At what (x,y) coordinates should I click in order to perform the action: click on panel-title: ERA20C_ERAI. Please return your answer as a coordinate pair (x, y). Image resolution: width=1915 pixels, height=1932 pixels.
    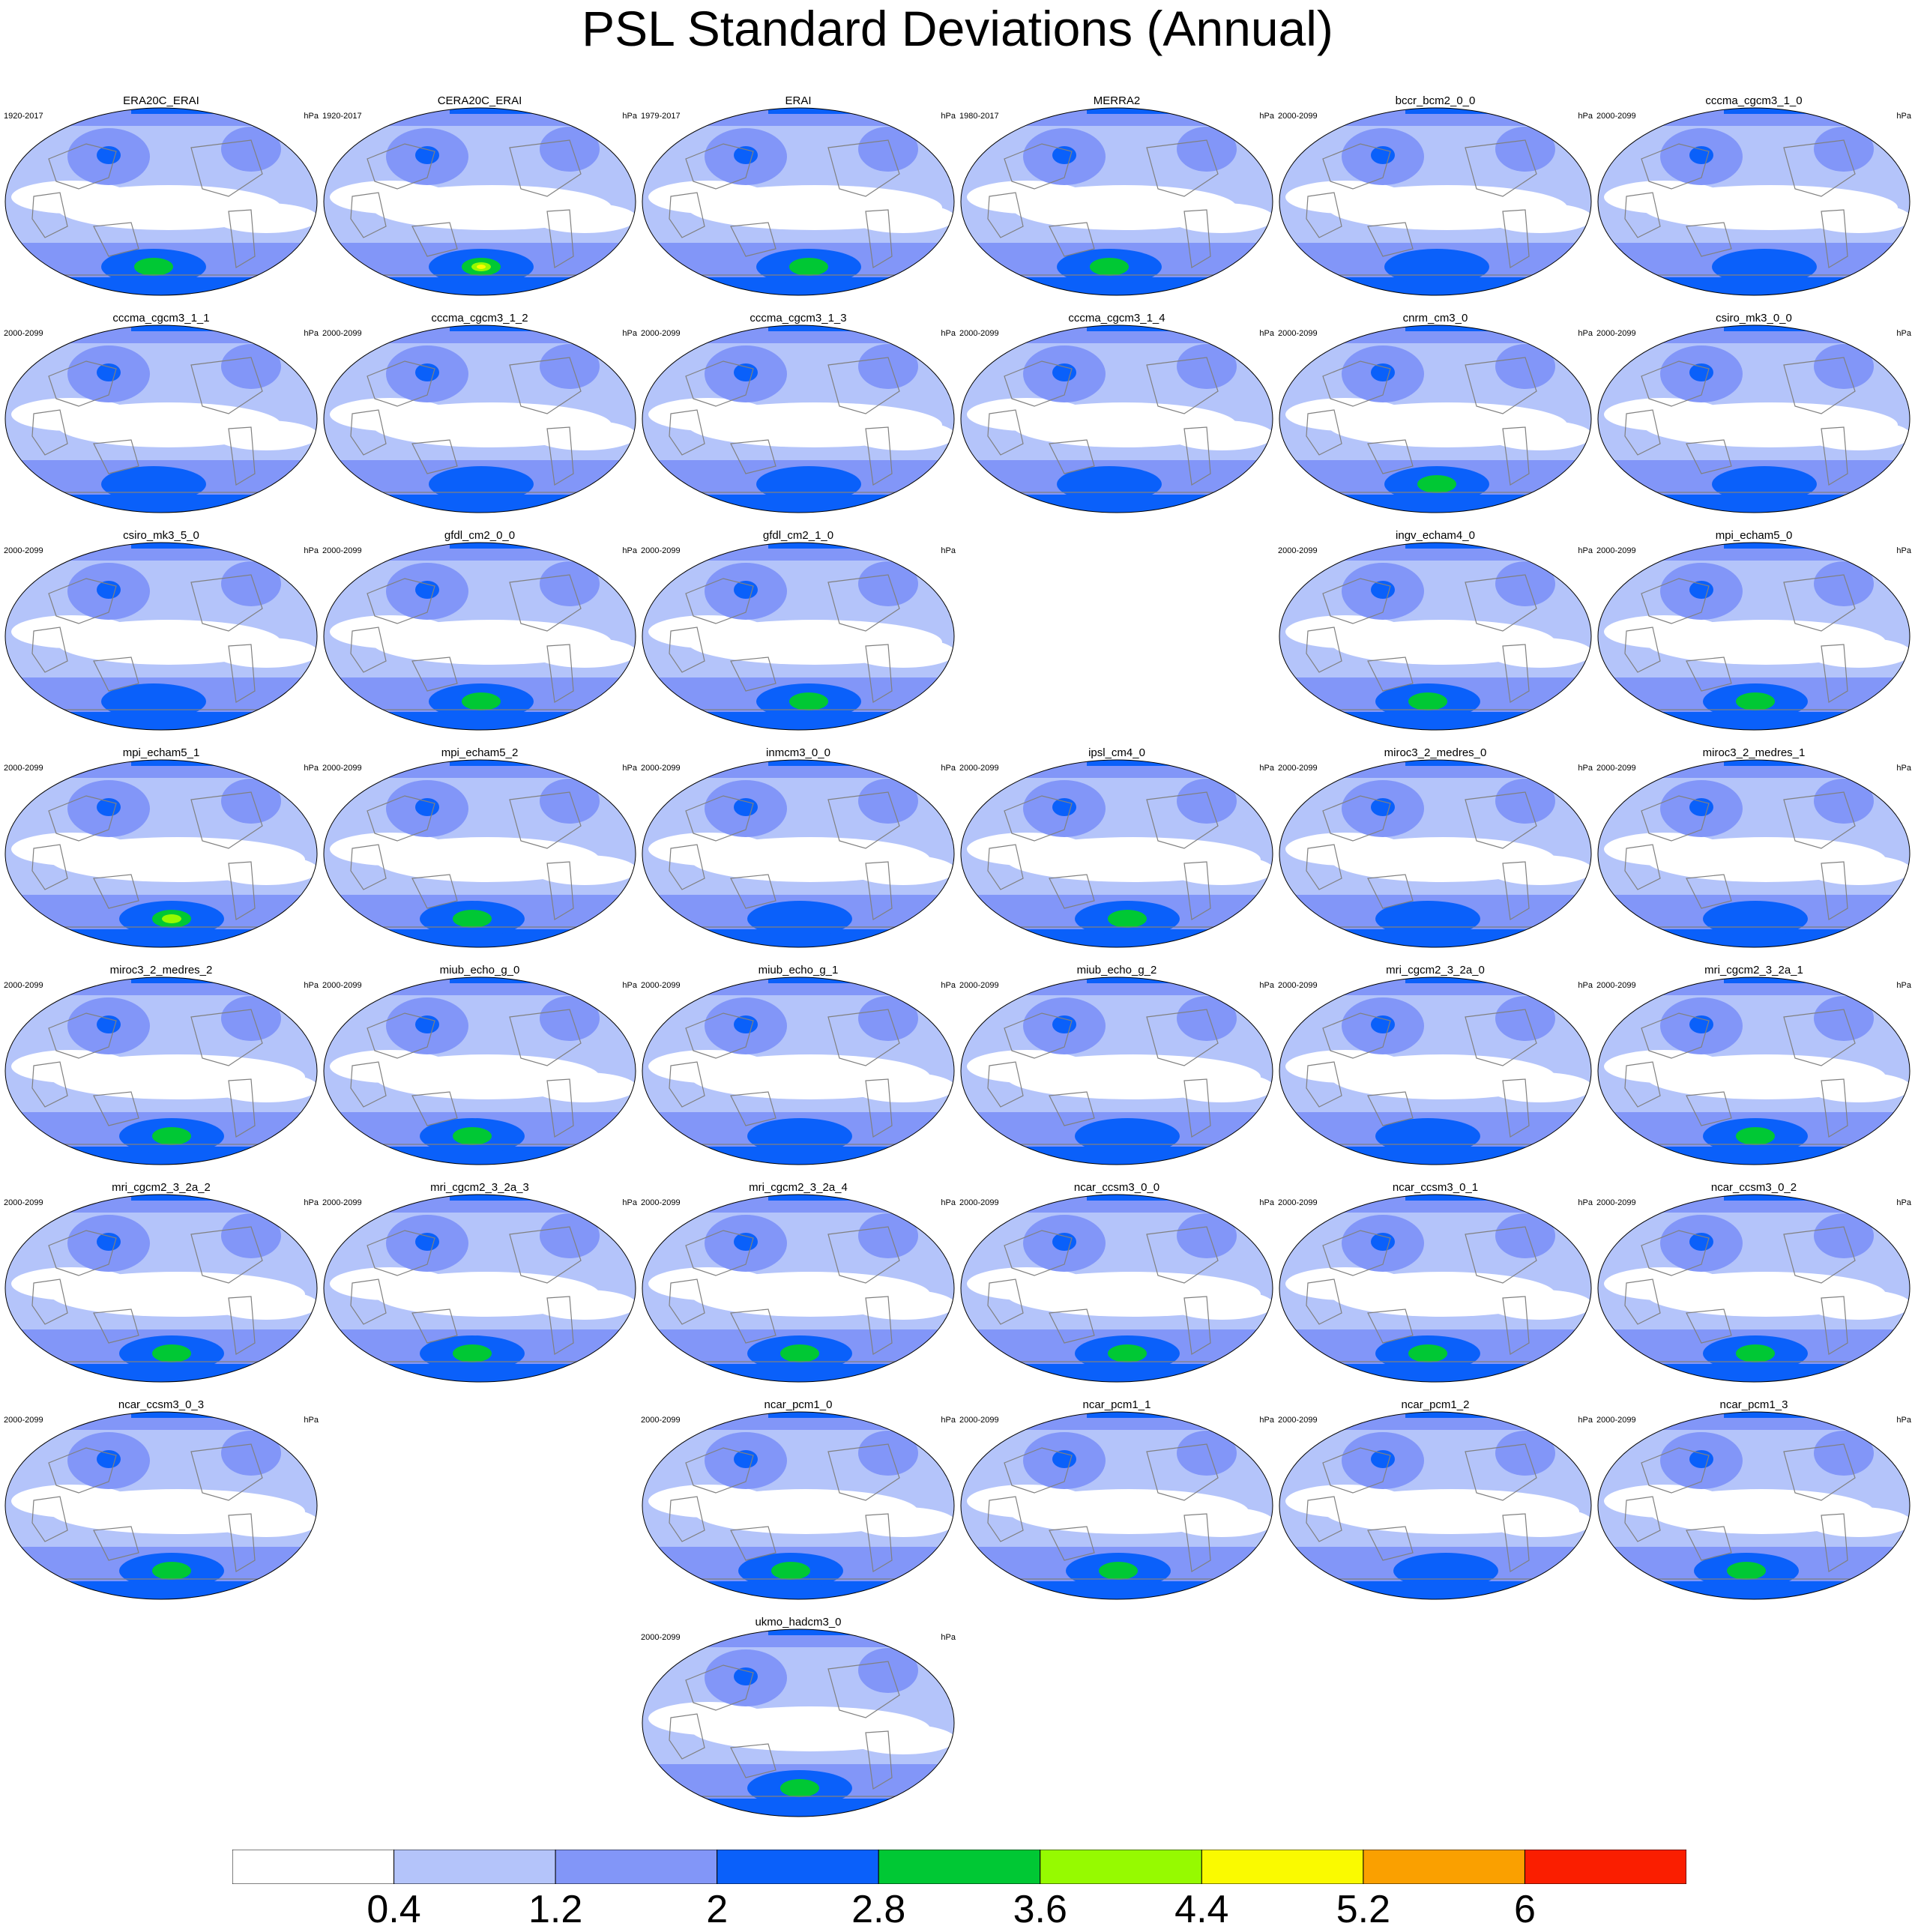
    Looking at the image, I should click on (161, 100).